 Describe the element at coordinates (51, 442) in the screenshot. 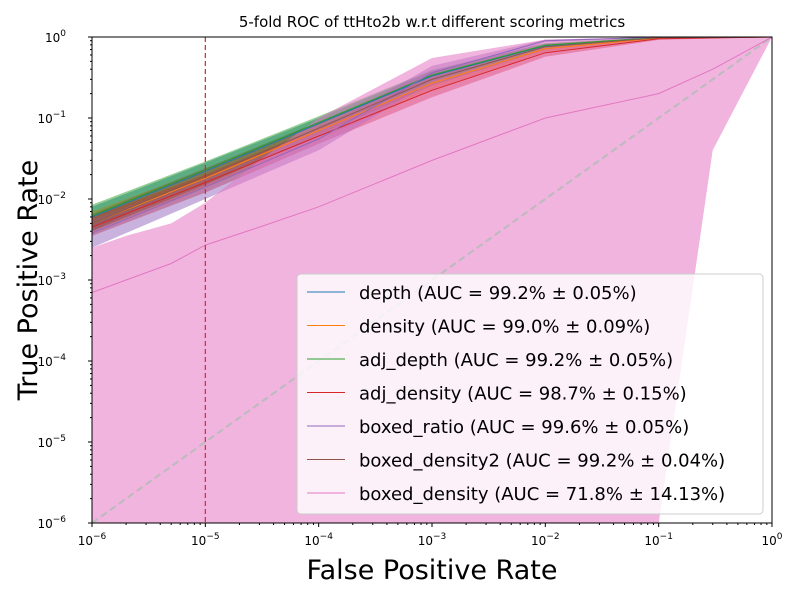

I see `y-tick-label: 10⁻⁵` at that location.